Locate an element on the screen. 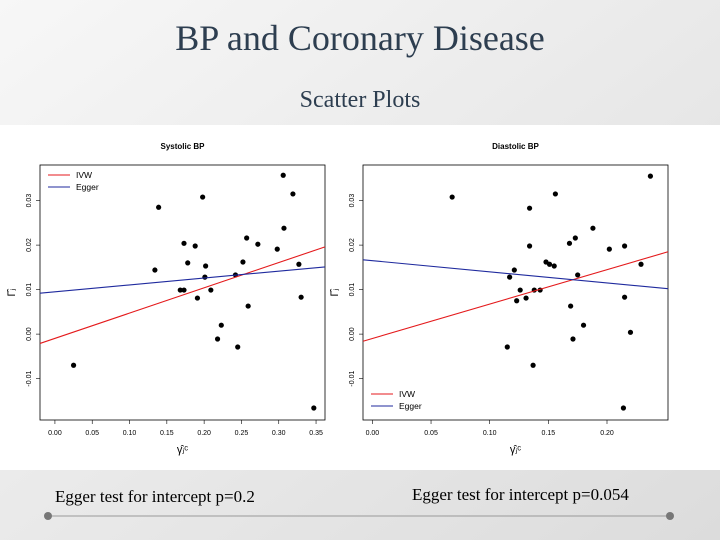 The height and width of the screenshot is (540, 720). caption: Egger test for intercept p=0.054 is located at coordinates (520, 494).